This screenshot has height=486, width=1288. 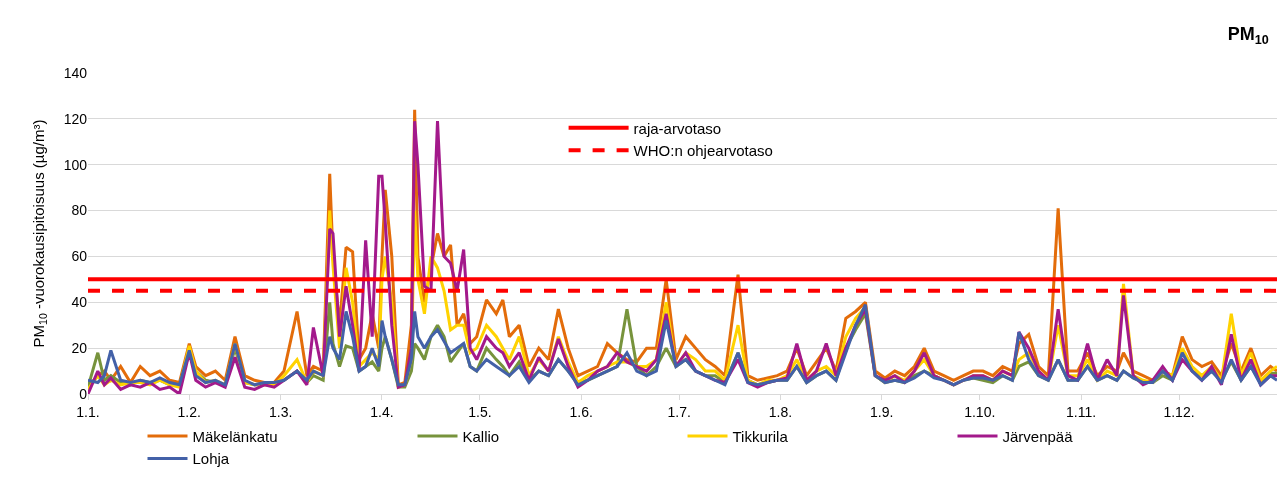 I want to click on x-tick-label: 1.2., so click(x=189, y=411).